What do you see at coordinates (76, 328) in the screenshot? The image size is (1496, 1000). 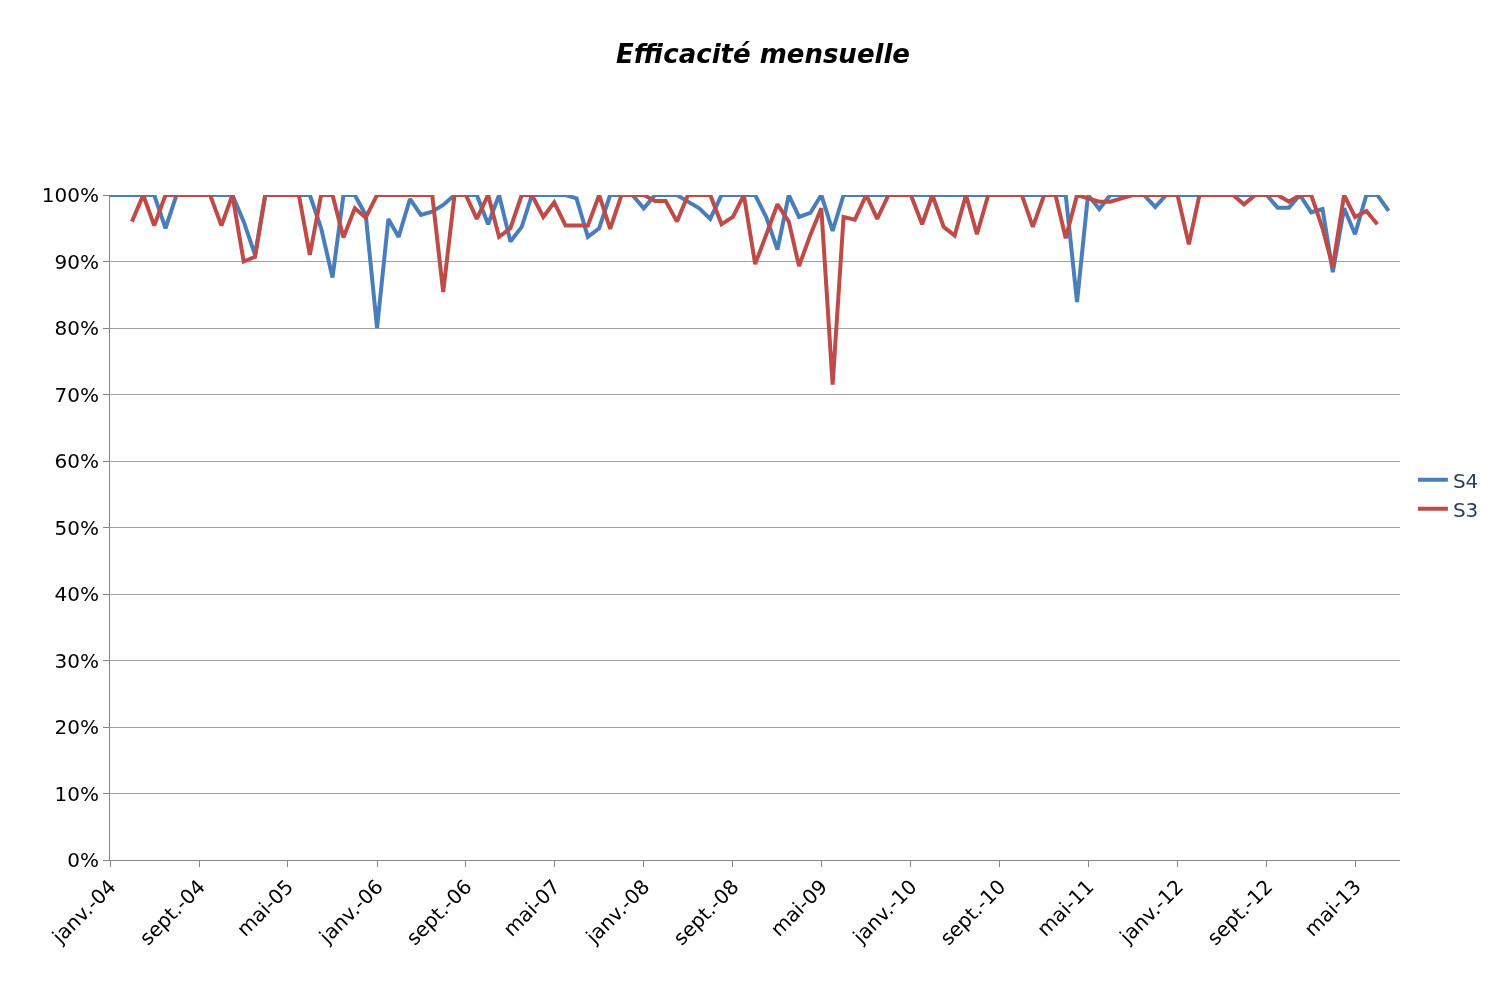 I see `y-tick-label: 80%` at bounding box center [76, 328].